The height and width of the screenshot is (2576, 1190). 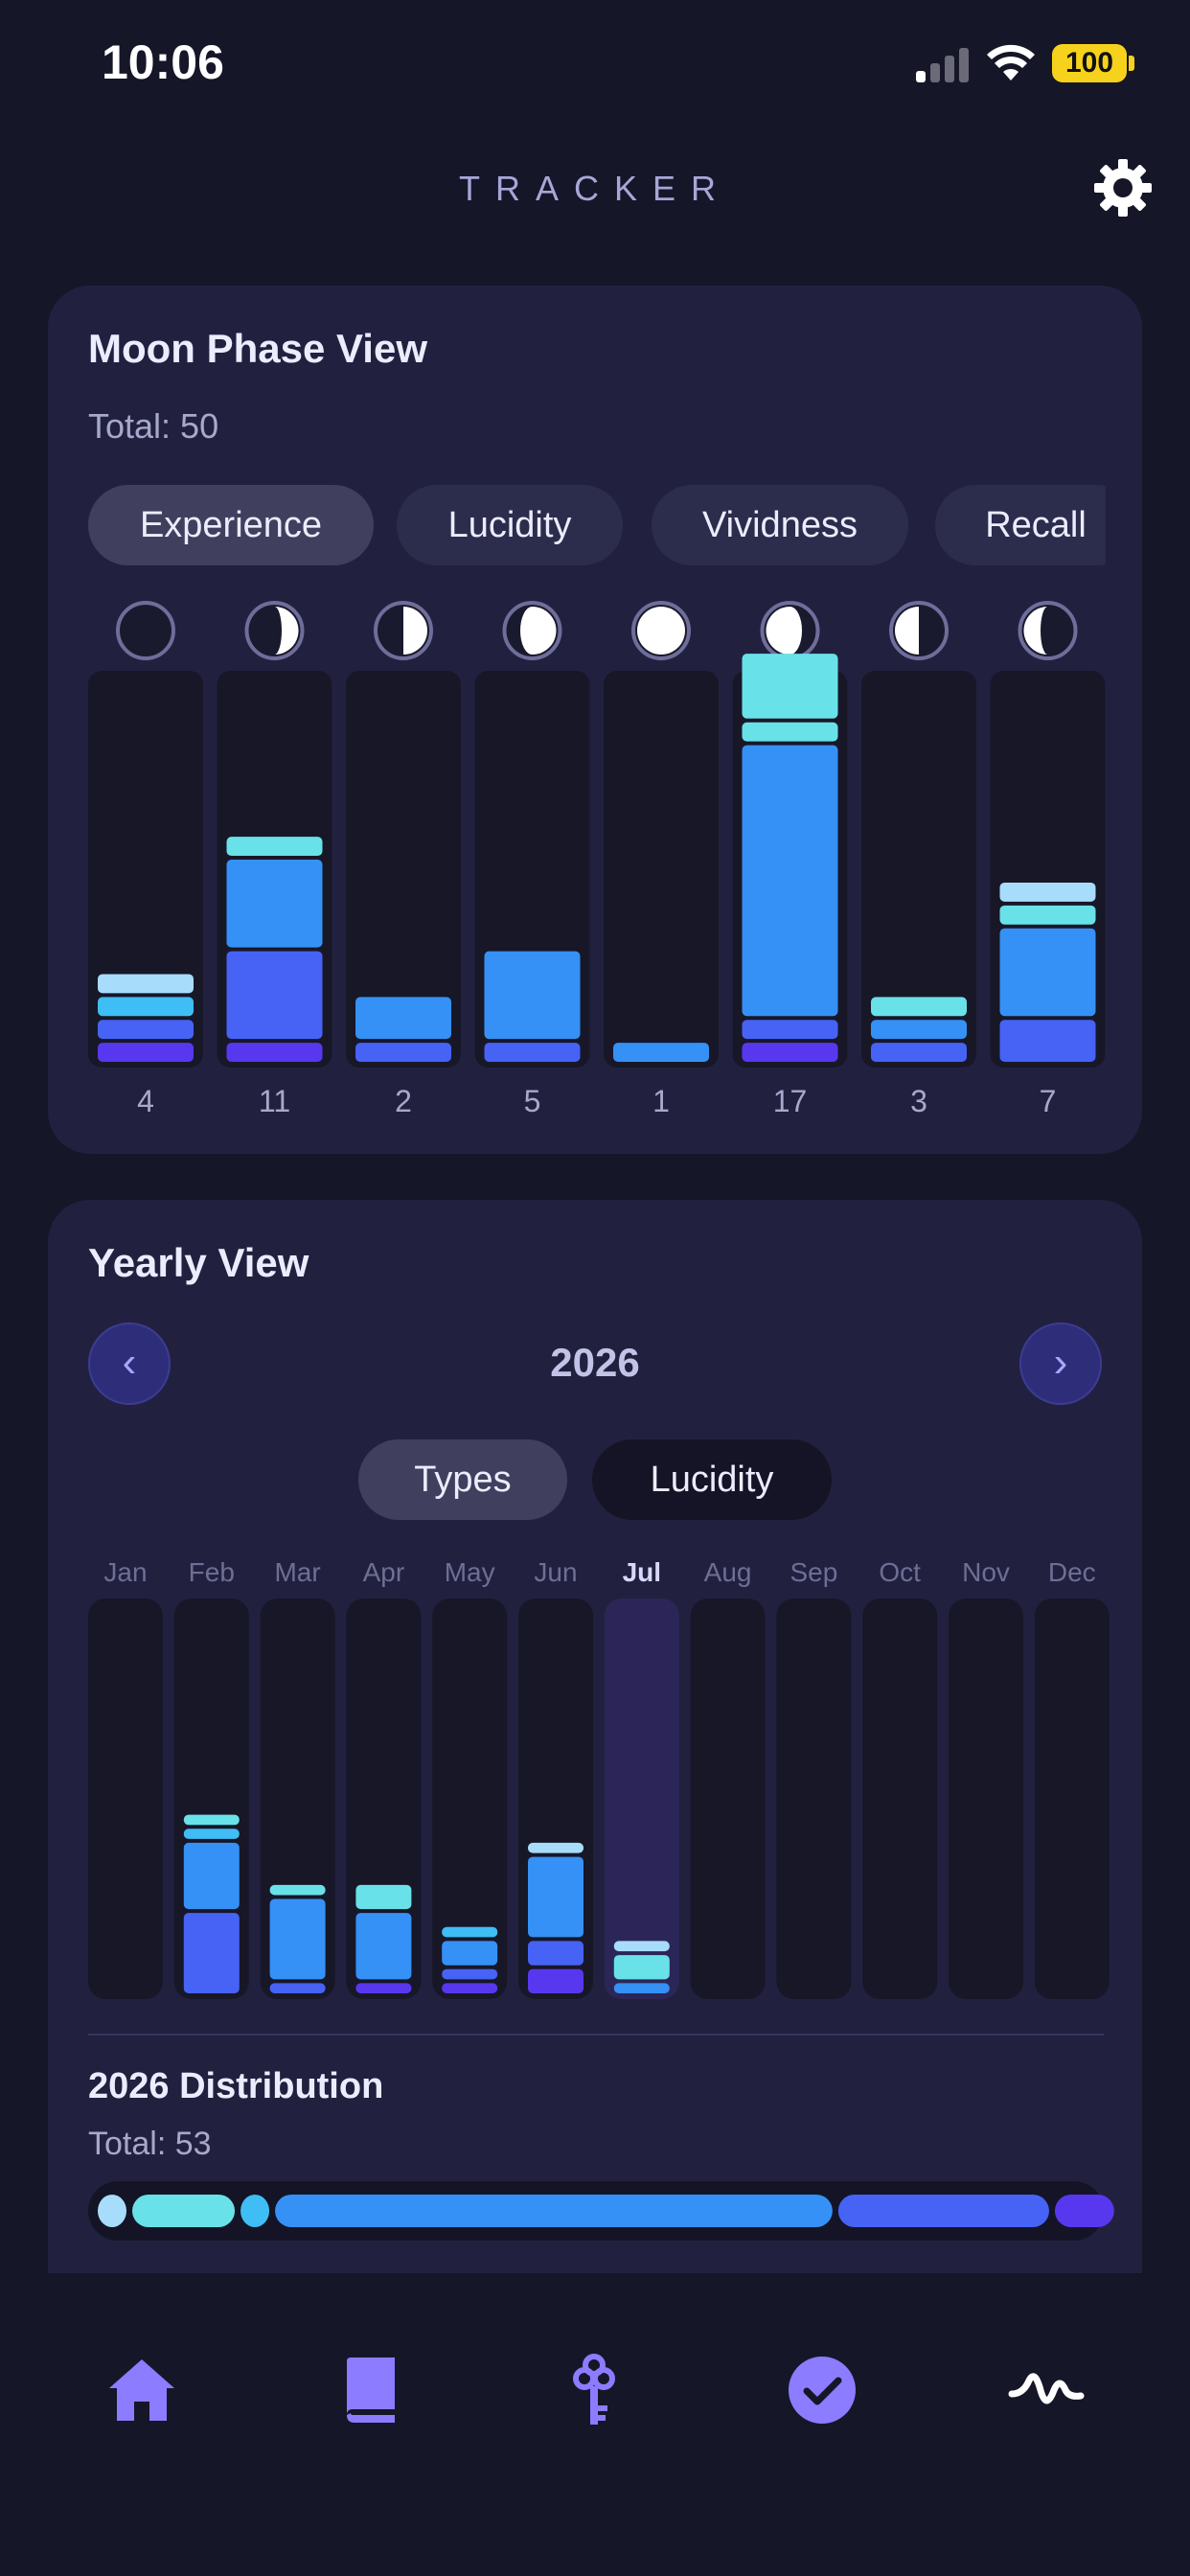 I want to click on battery-tip, so click(x=1132, y=63).